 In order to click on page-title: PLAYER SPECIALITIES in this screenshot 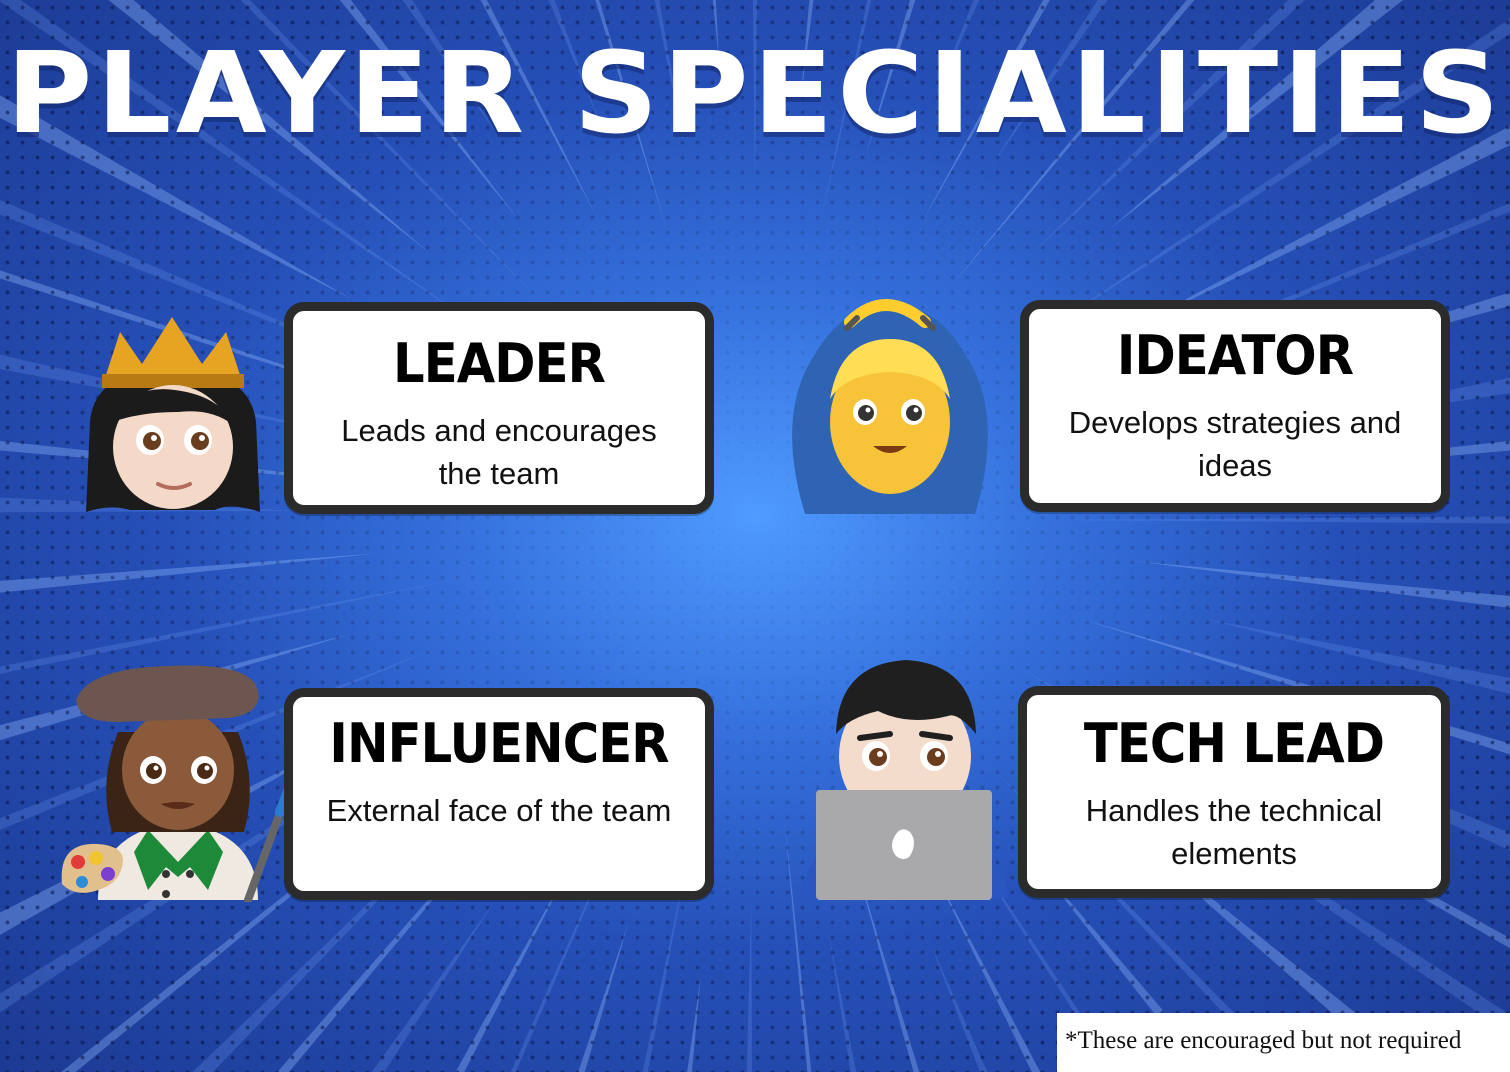, I will do `click(755, 94)`.